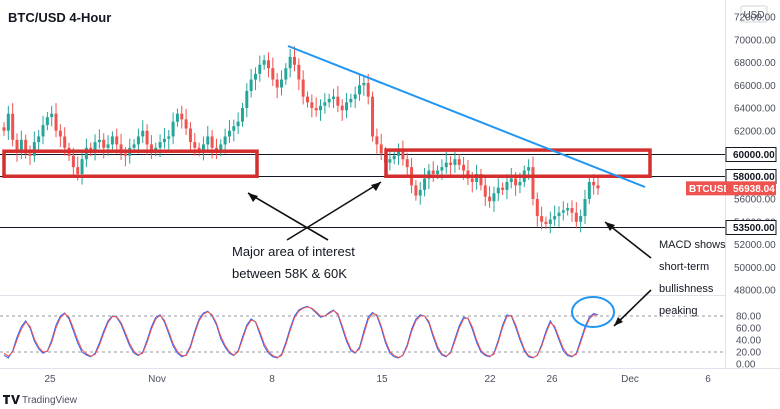 This screenshot has height=409, width=780. Describe the element at coordinates (327, 163) in the screenshot. I see `interest-zones` at that location.